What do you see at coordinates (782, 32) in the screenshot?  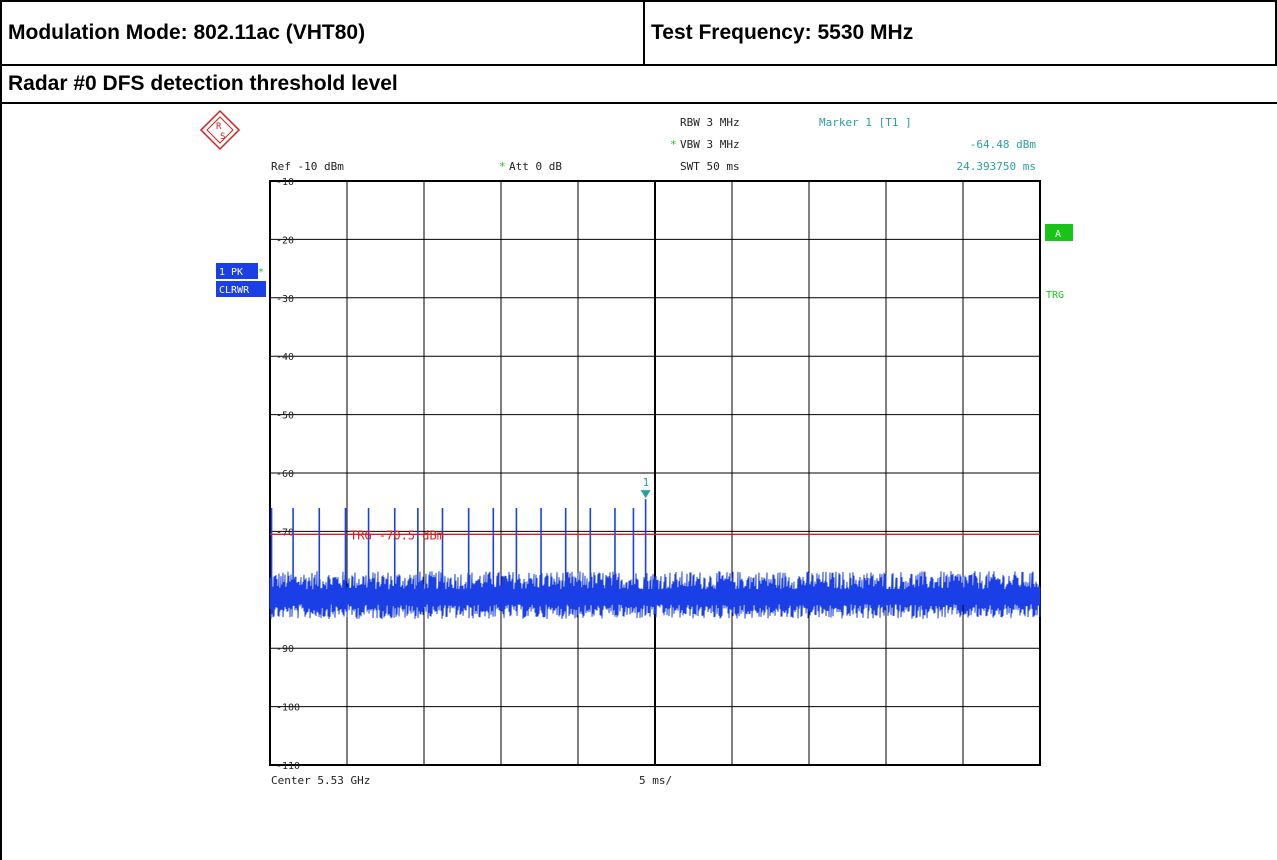 I see `test-frequency-text: Test Frequency: 5530 MHz` at bounding box center [782, 32].